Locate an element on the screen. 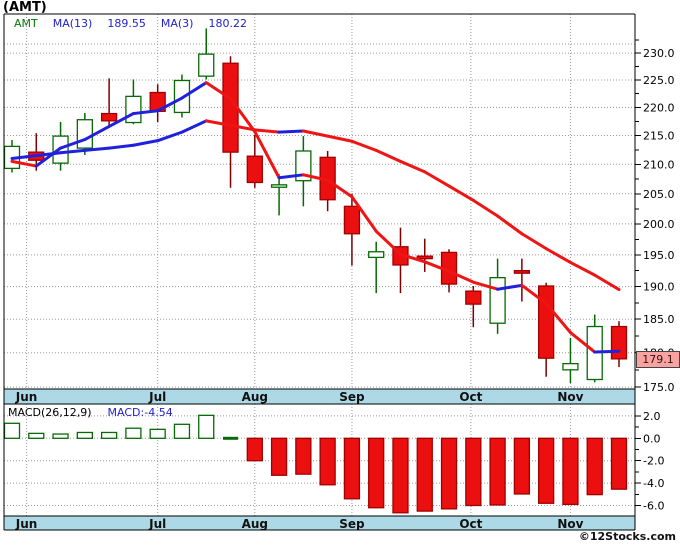 This screenshot has width=680, height=546. macd-axis-label: 0.0 is located at coordinates (652, 438).